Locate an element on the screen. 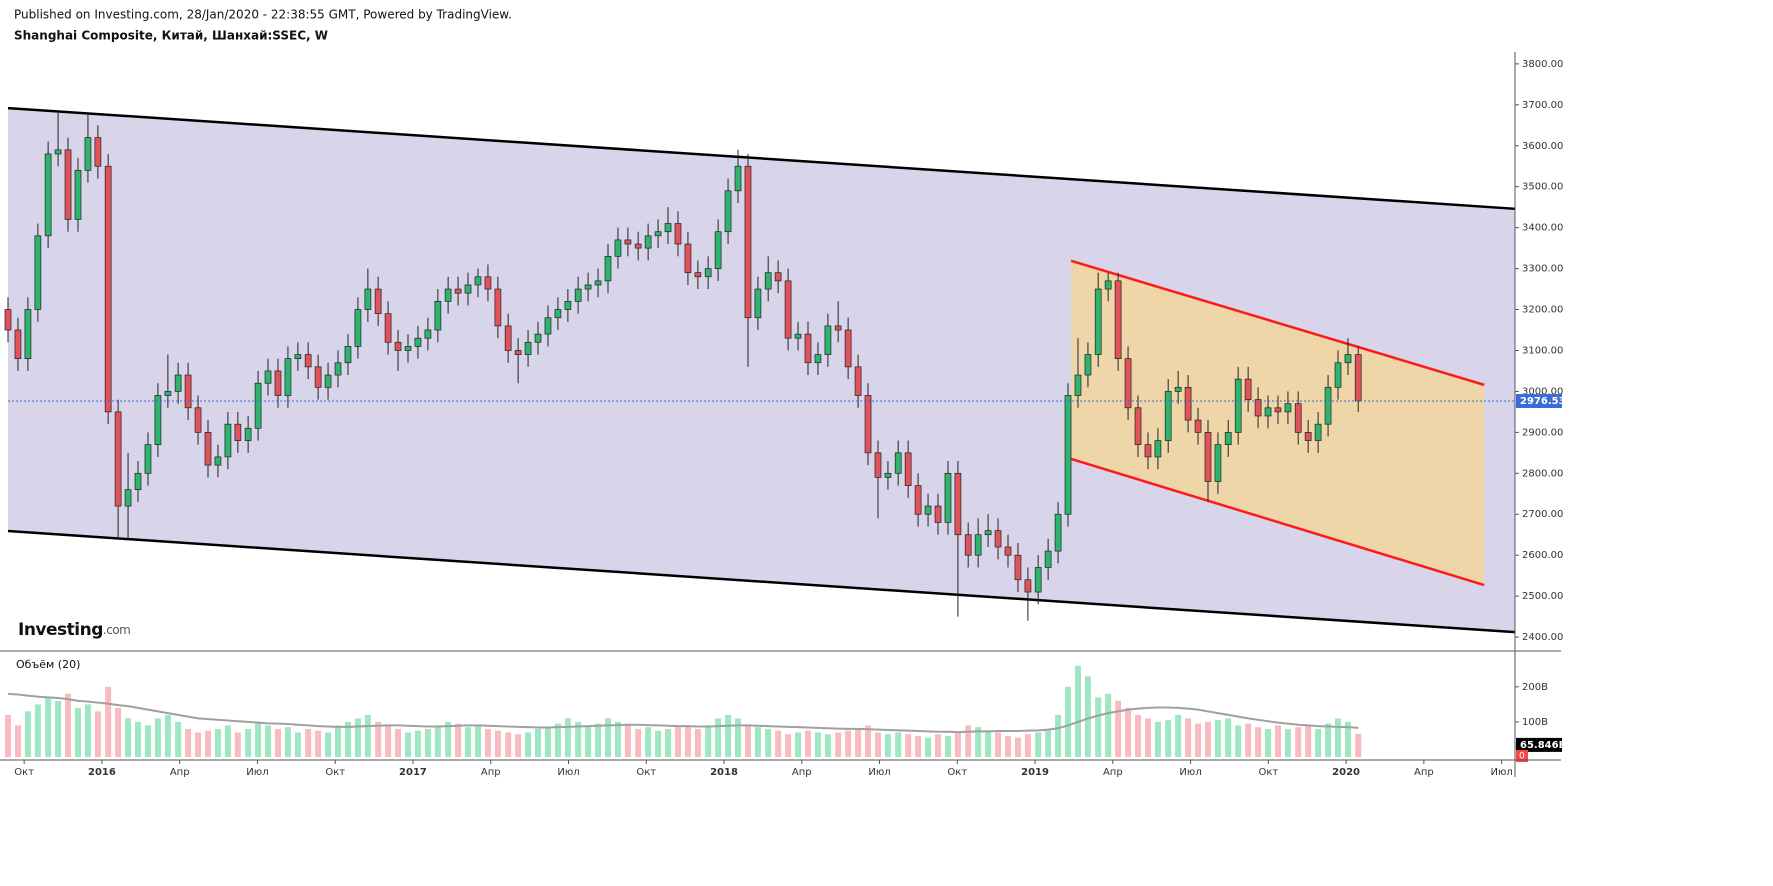 The image size is (1773, 886). y-tick-label: 3000.00 is located at coordinates (1542, 391).